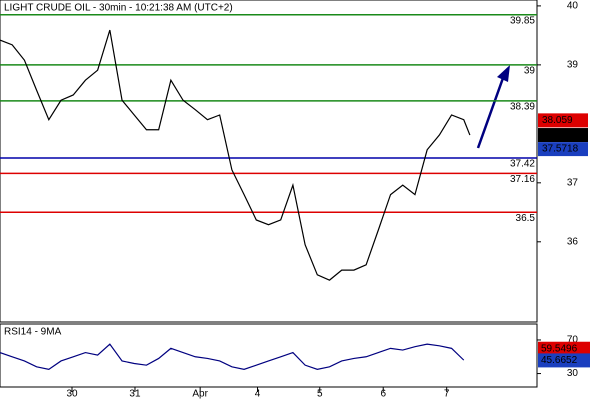 This screenshot has height=400, width=590. I want to click on level-label: 37.42, so click(522, 164).